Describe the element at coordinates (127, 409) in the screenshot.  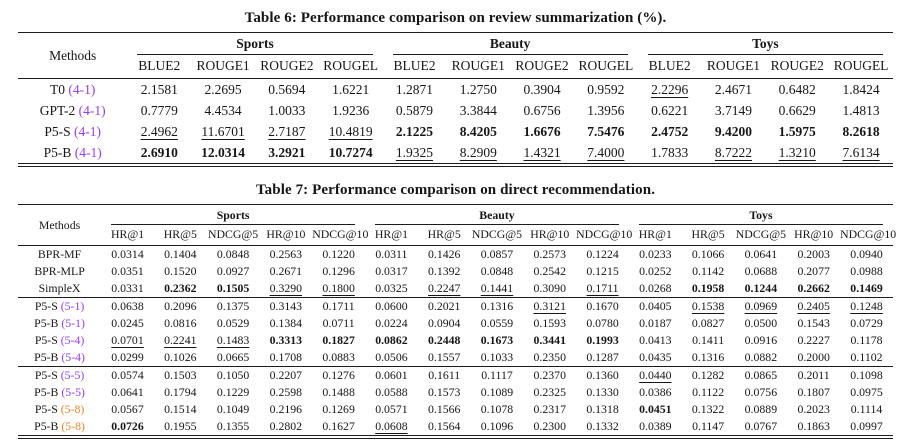
I see `value-cell: 0.0567` at that location.